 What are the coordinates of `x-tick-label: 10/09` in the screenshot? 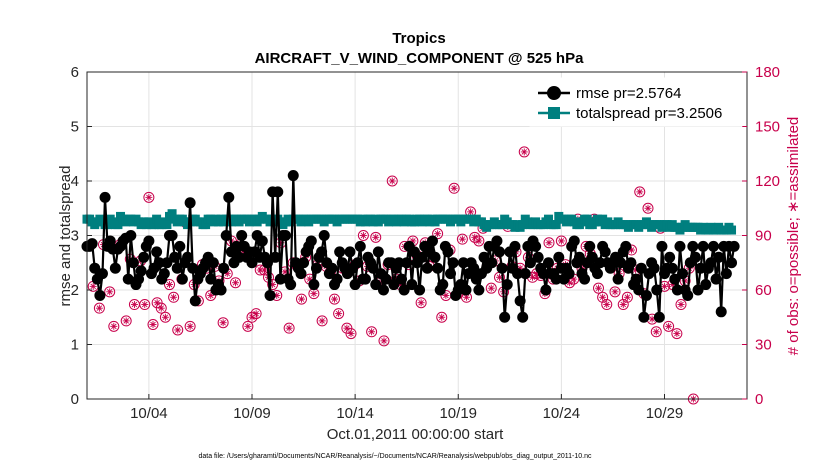 It's located at (252, 413).